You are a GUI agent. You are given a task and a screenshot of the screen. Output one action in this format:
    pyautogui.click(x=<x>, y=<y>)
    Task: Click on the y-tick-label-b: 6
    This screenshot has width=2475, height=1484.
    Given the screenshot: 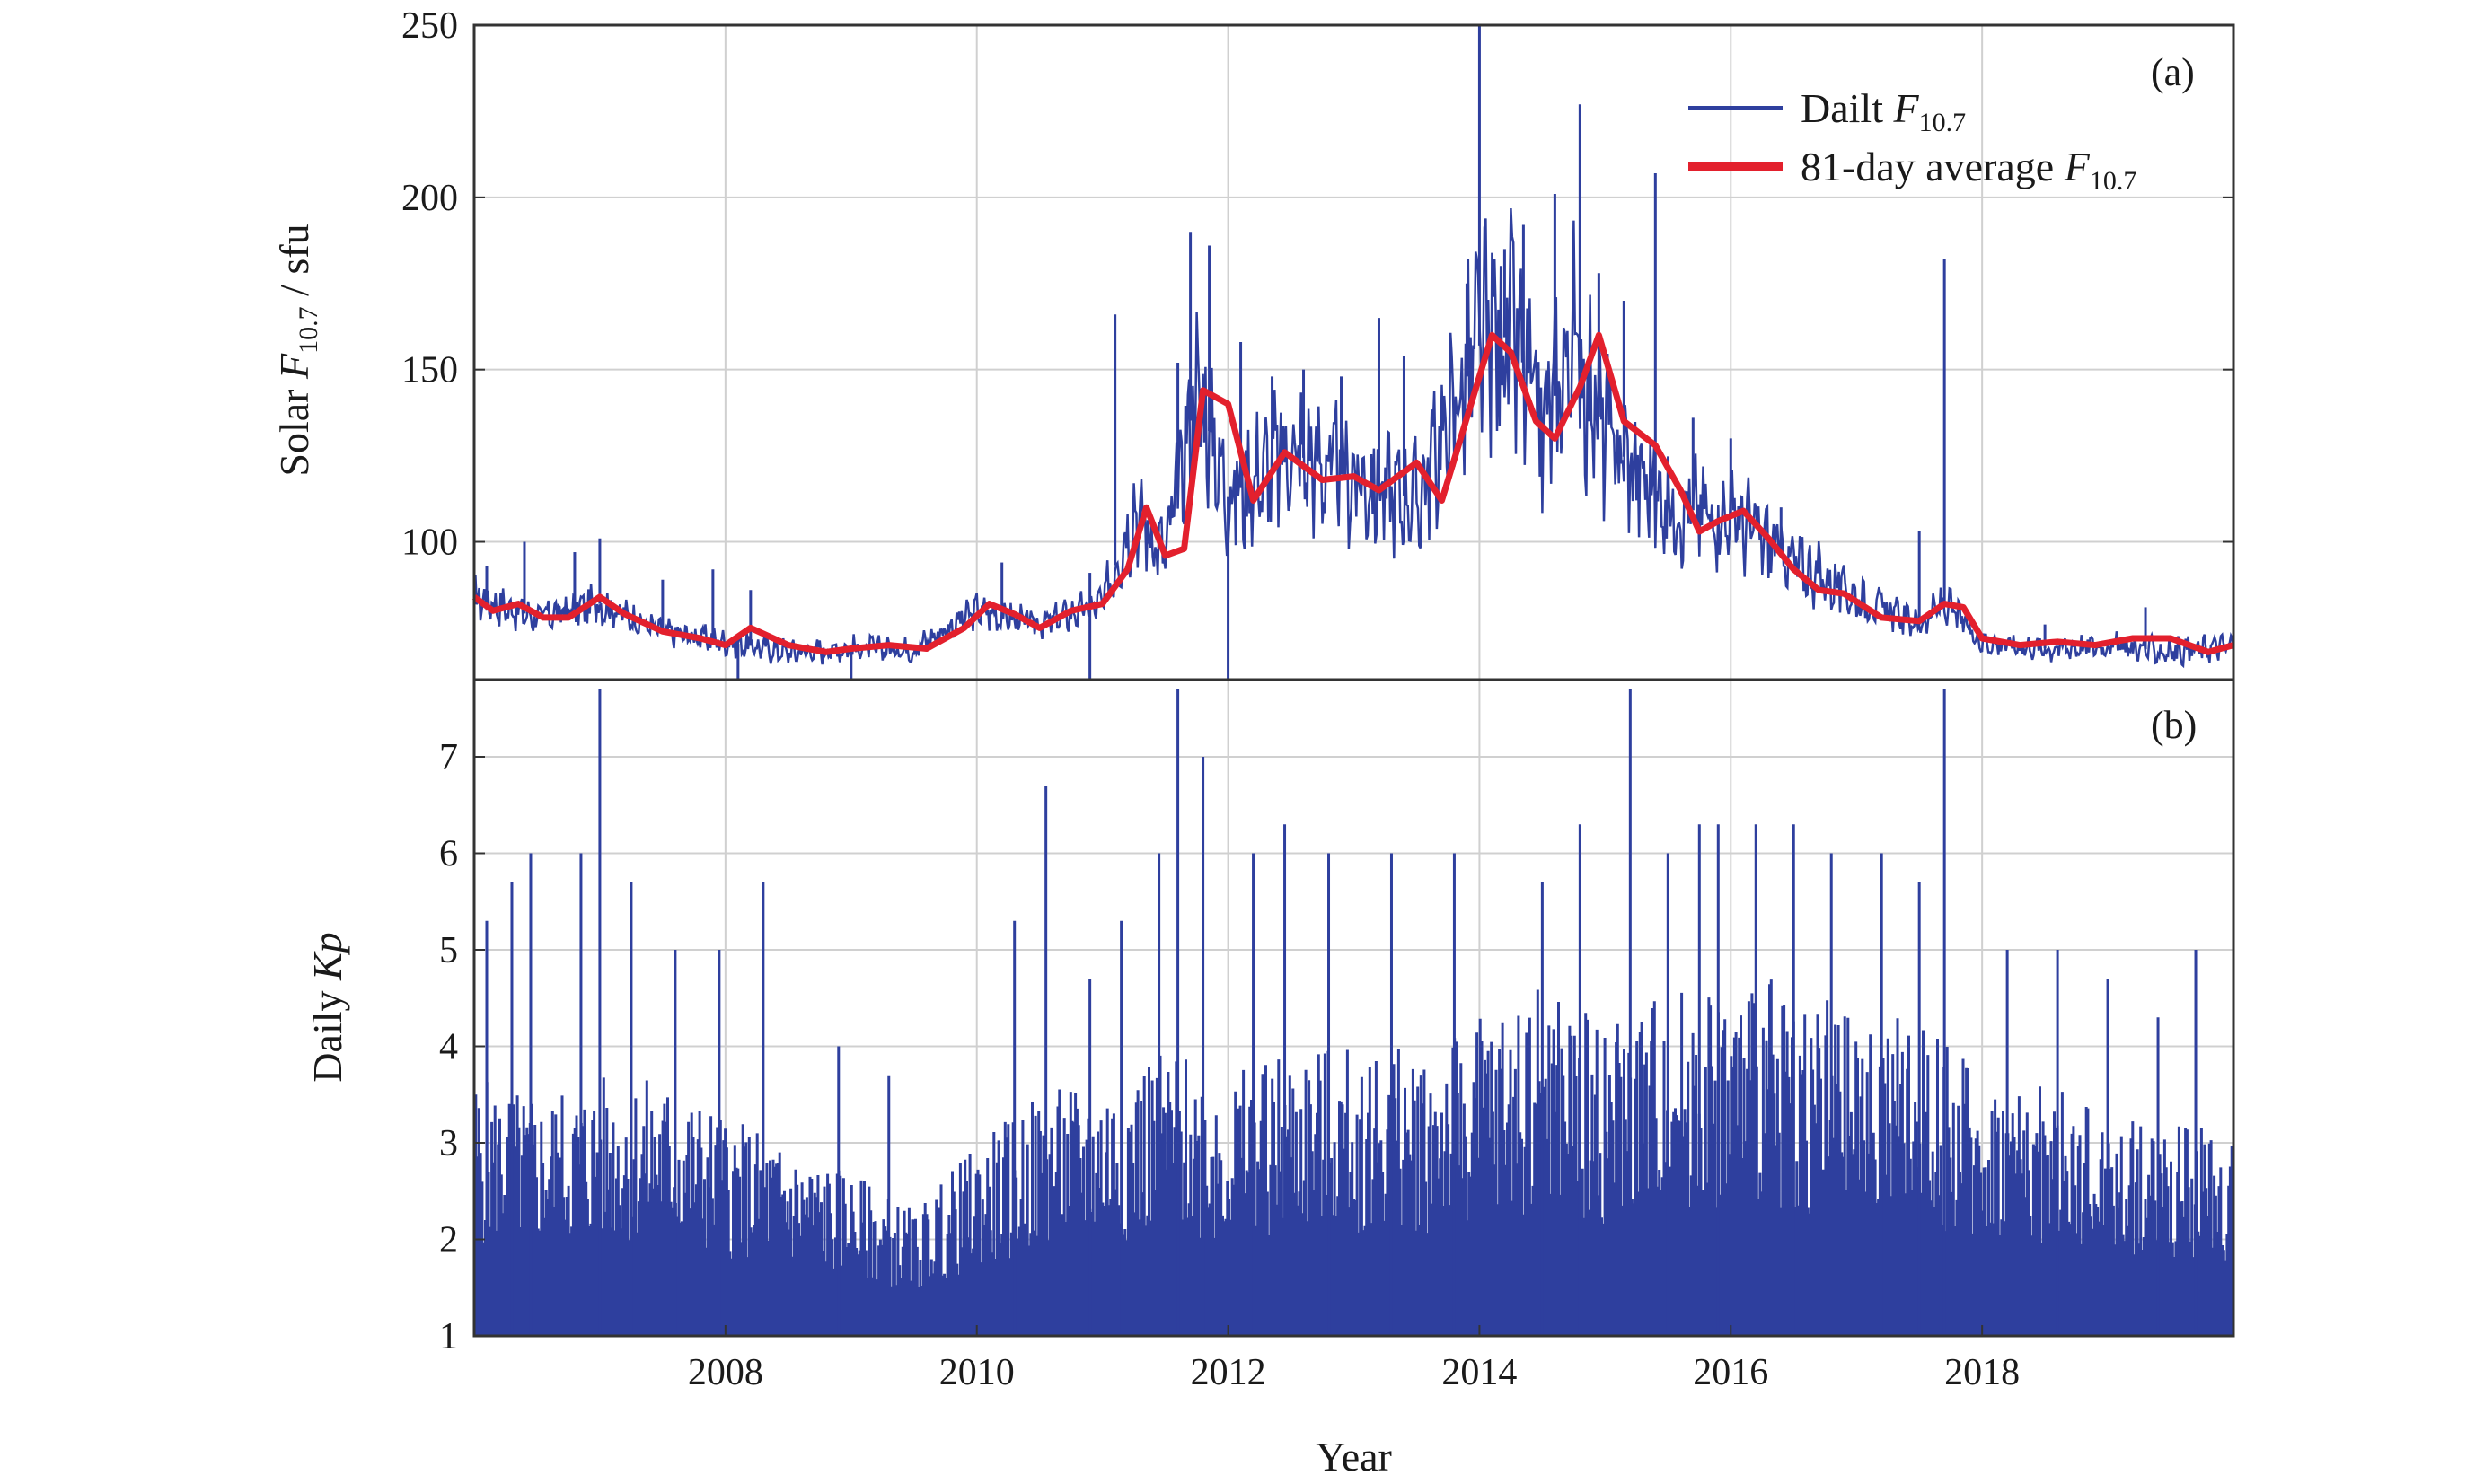 What is the action you would take?
    pyautogui.click(x=449, y=854)
    